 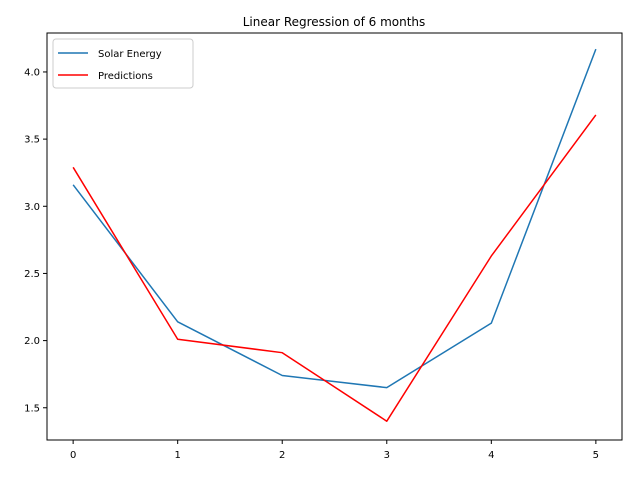 What do you see at coordinates (32, 274) in the screenshot?
I see `y-tick-label: 2.5` at bounding box center [32, 274].